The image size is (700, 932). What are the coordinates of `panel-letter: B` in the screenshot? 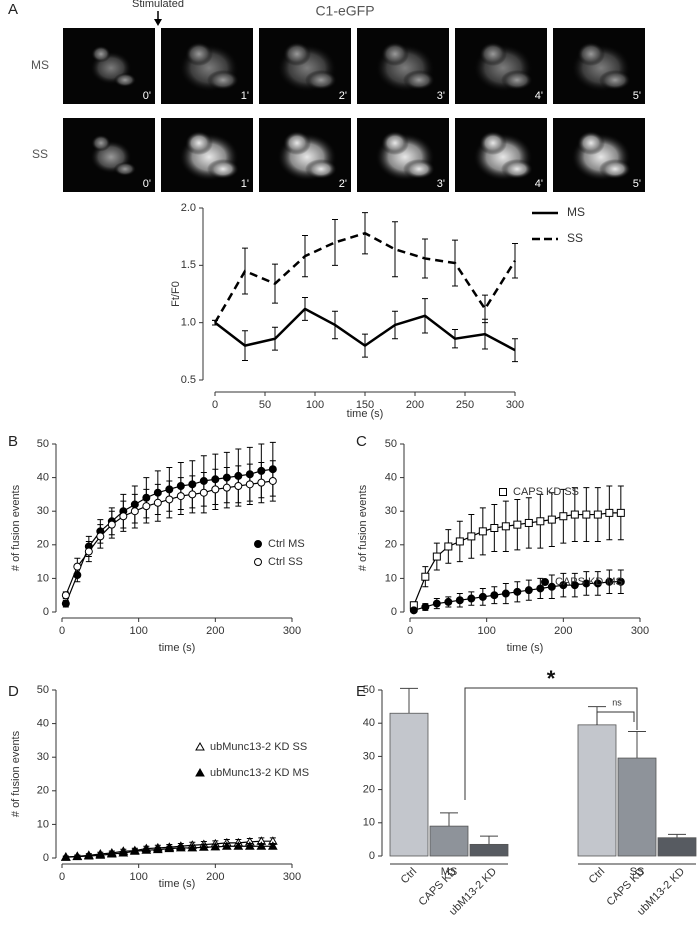 It's located at (13, 441).